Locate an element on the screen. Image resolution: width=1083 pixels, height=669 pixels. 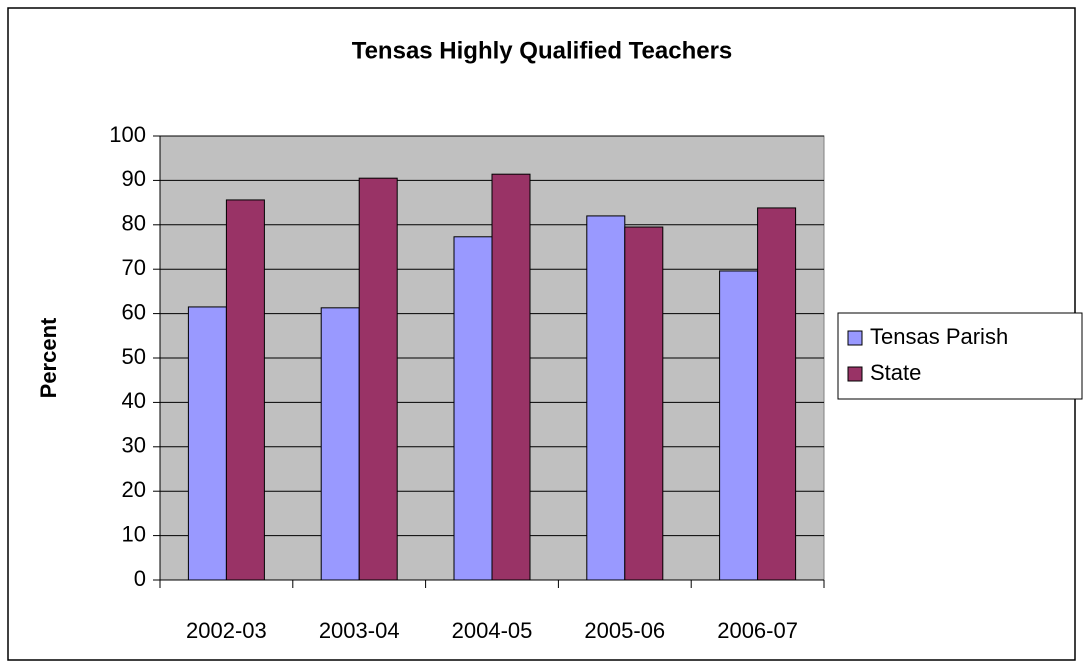
y-tick-label: 80 is located at coordinates (134, 223).